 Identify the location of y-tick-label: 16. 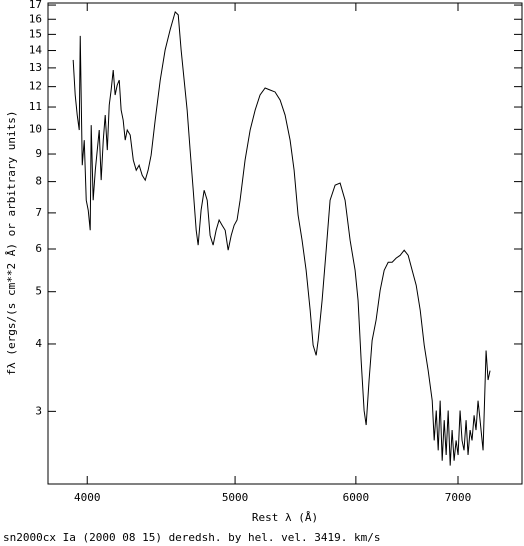
(35, 18).